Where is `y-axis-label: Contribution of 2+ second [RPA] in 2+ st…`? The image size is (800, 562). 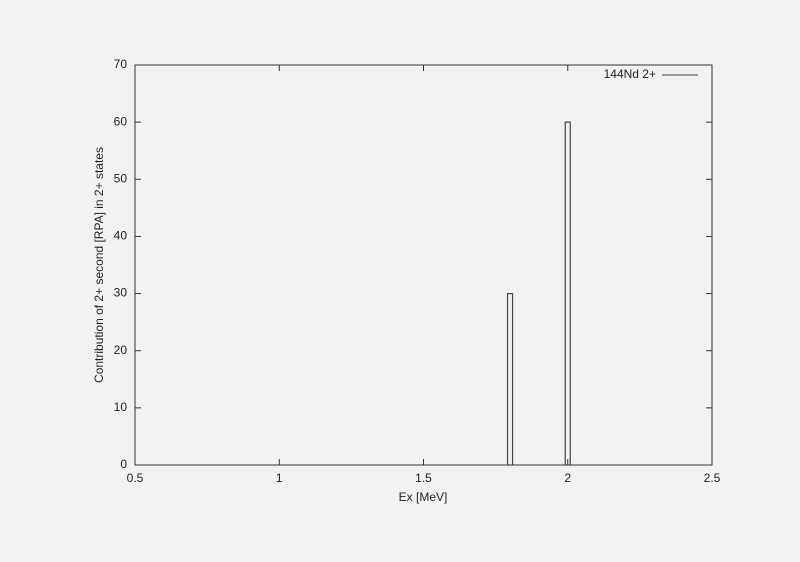
y-axis-label: Contribution of 2+ second [RPA] in 2+ st… is located at coordinates (99, 265).